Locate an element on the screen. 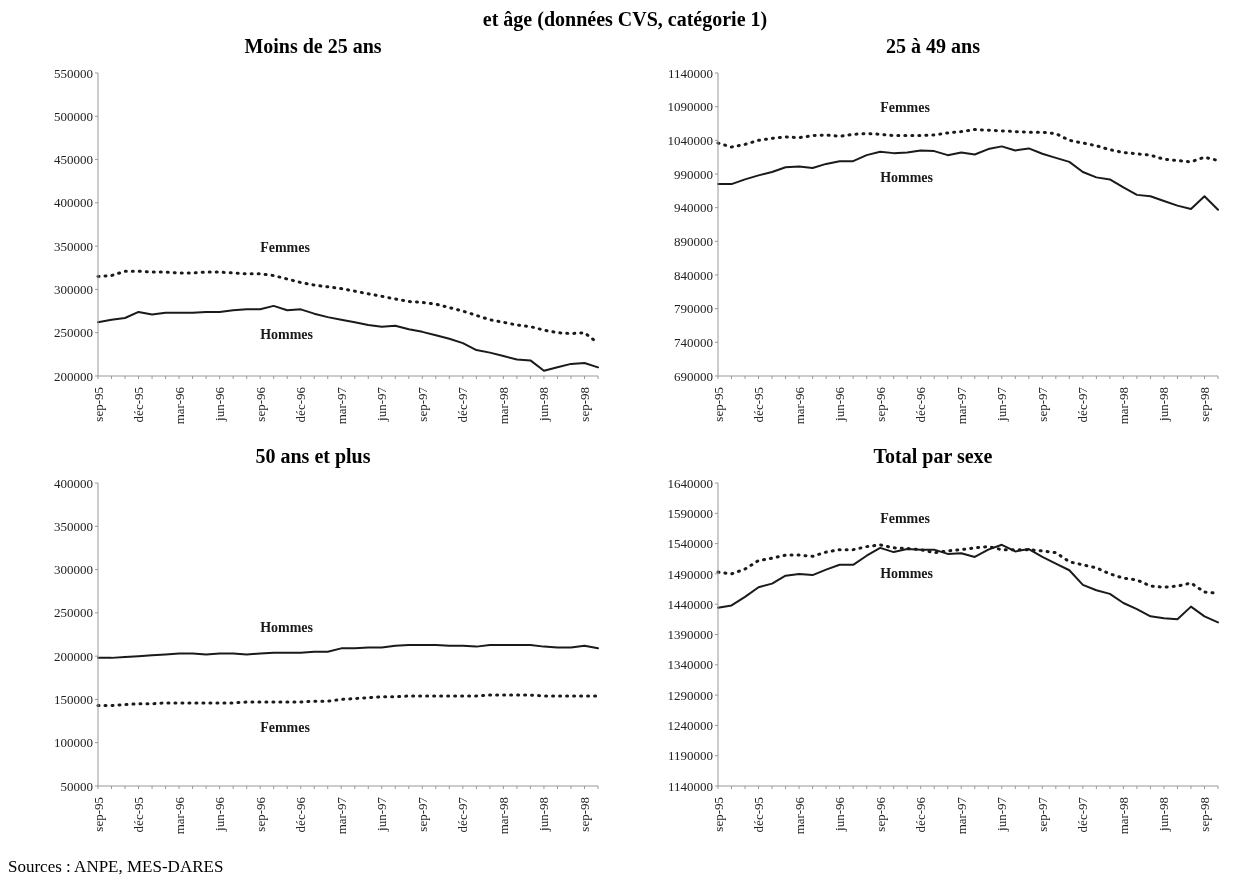 This screenshot has height=888, width=1250. y-tick-label: 1190000 is located at coordinates (690, 756).